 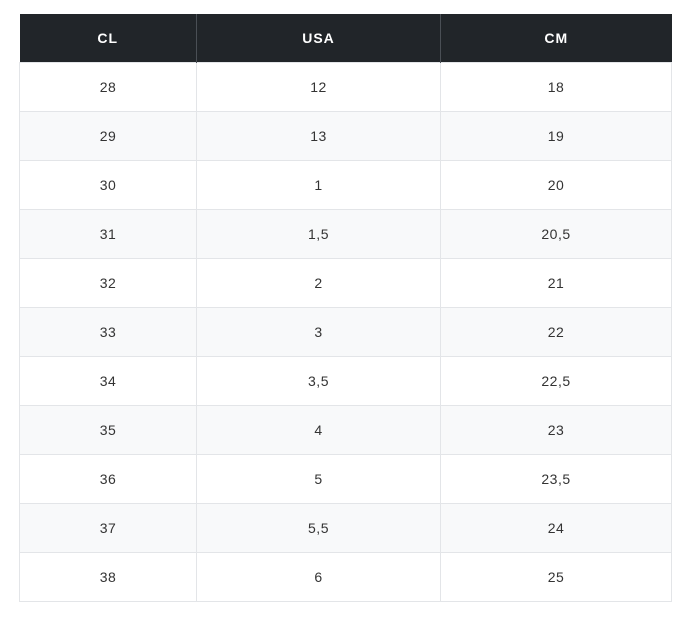 I want to click on table-row: 34 3,5 22,5, so click(x=345, y=381).